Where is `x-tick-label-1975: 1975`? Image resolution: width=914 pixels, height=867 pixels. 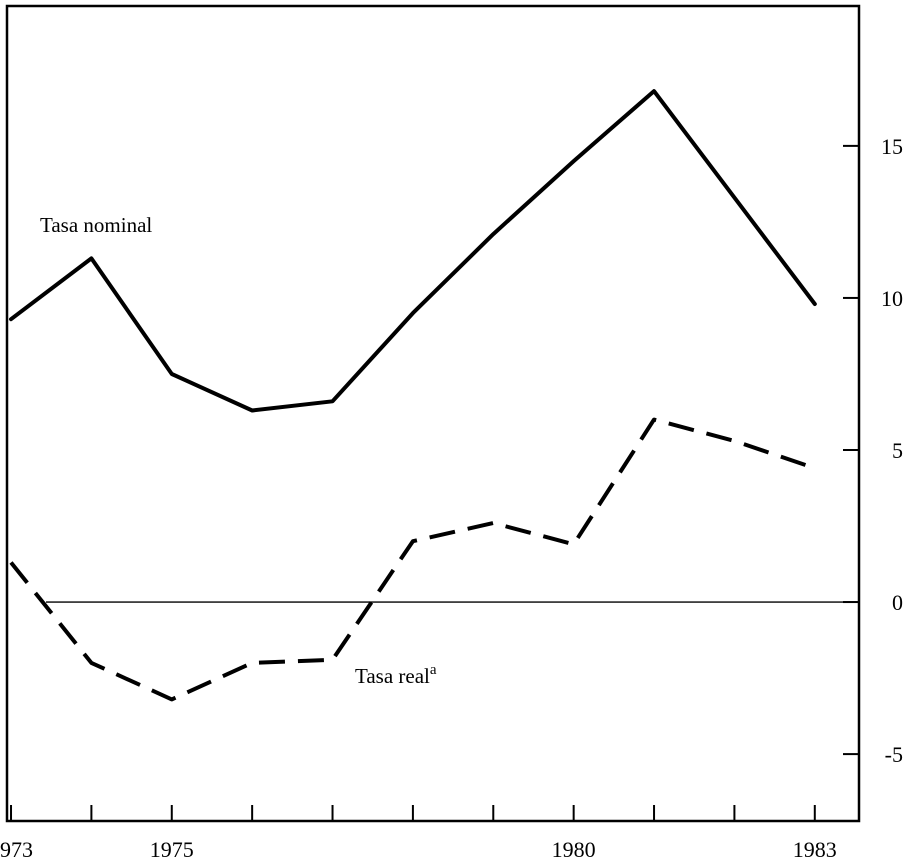 x-tick-label-1975: 1975 is located at coordinates (172, 849).